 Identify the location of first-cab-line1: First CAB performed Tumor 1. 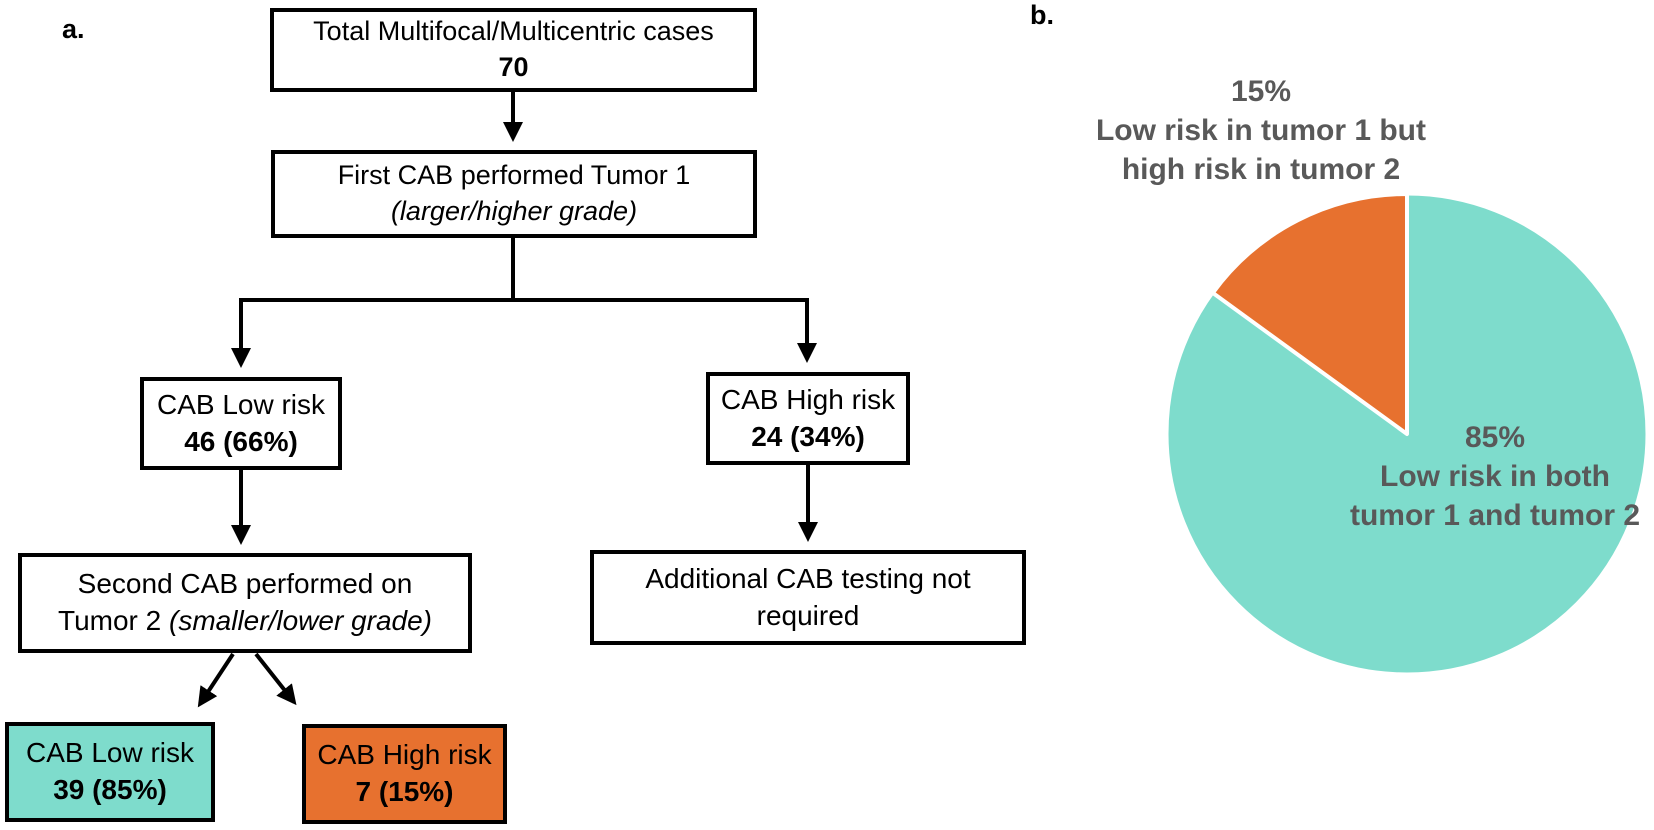
(514, 175).